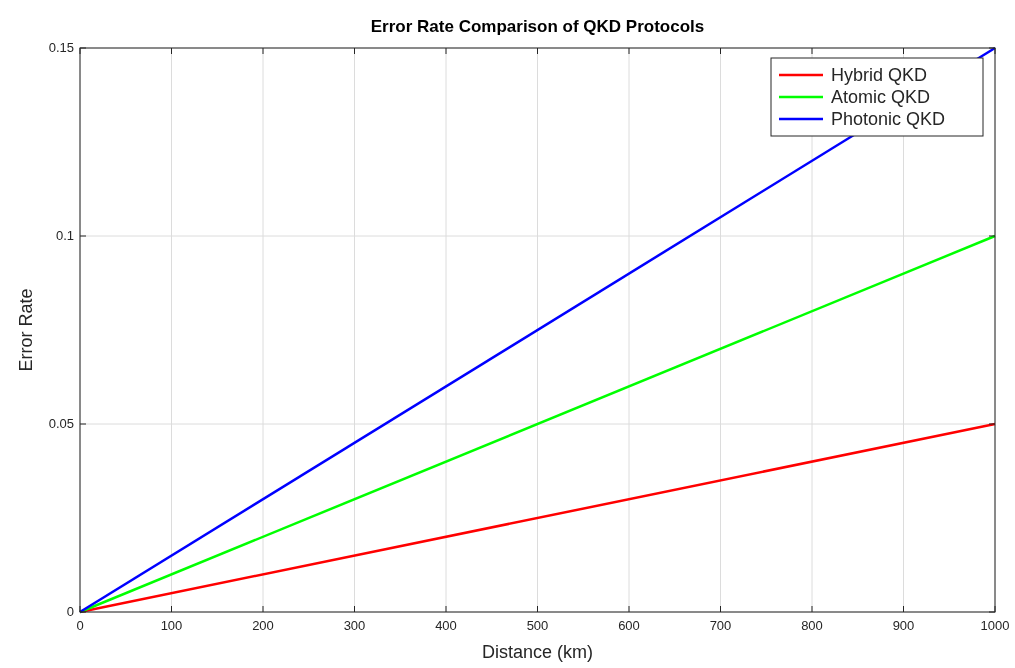 This screenshot has height=668, width=1015. What do you see at coordinates (80, 625) in the screenshot?
I see `x-tick-label: 0` at bounding box center [80, 625].